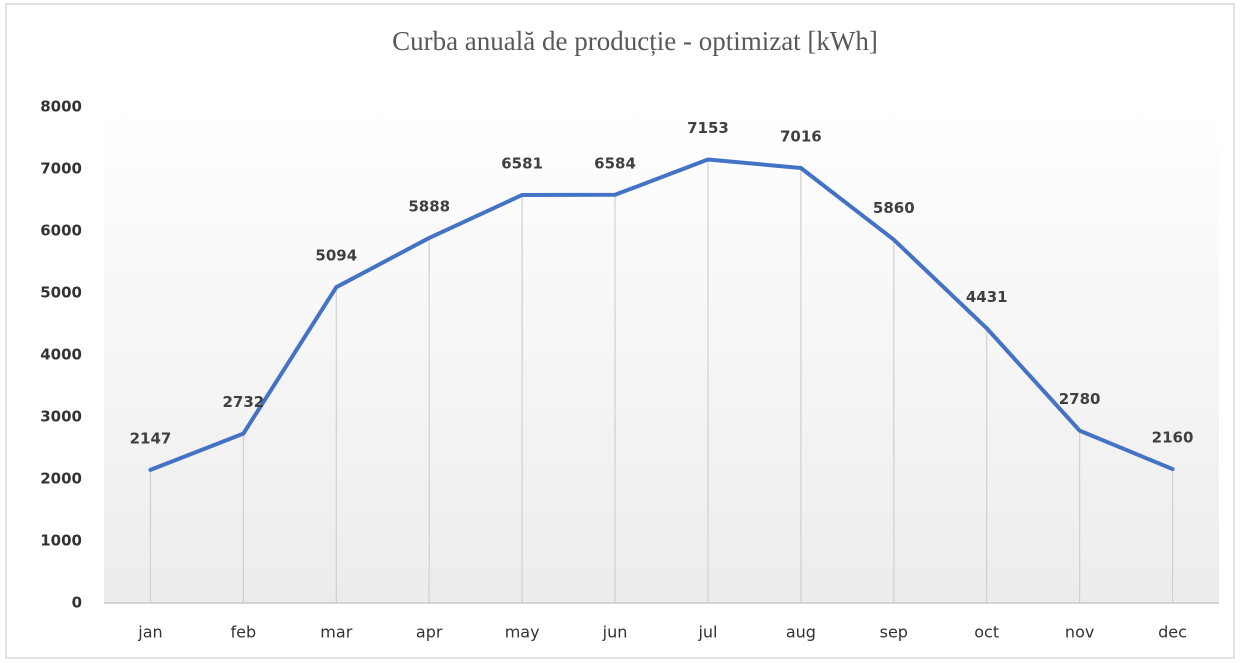  Describe the element at coordinates (1173, 438) in the screenshot. I see `data-label: 2160` at that location.